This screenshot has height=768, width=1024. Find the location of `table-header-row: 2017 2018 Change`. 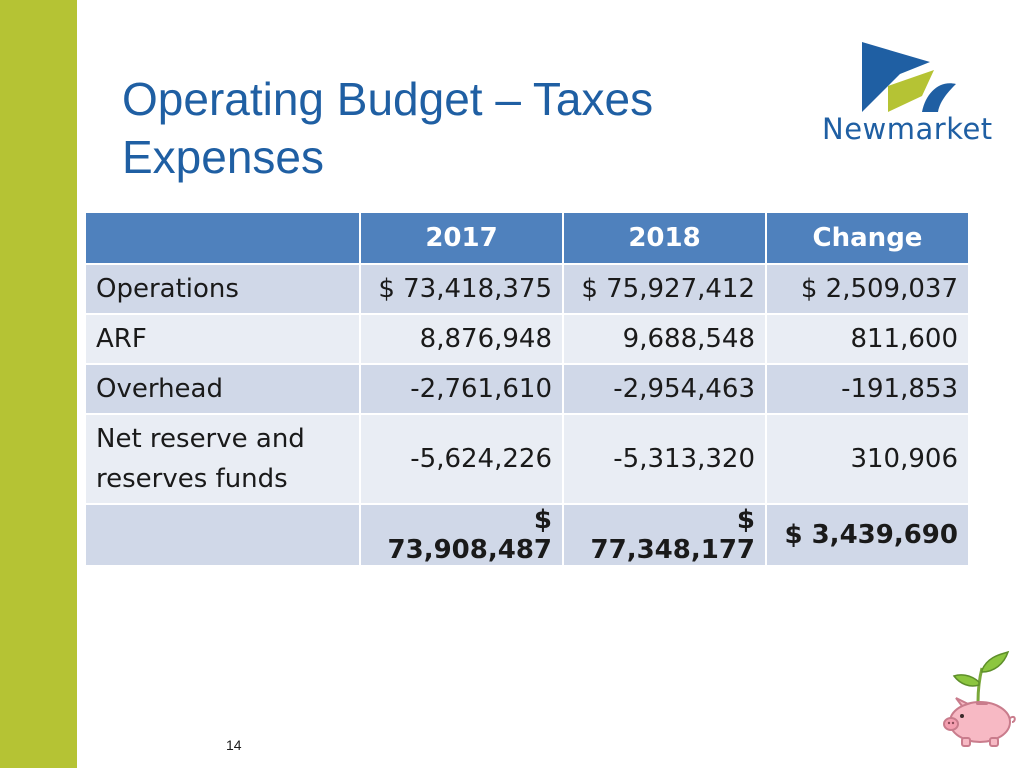

table-header-row: 2017 2018 Change is located at coordinates (527, 238).